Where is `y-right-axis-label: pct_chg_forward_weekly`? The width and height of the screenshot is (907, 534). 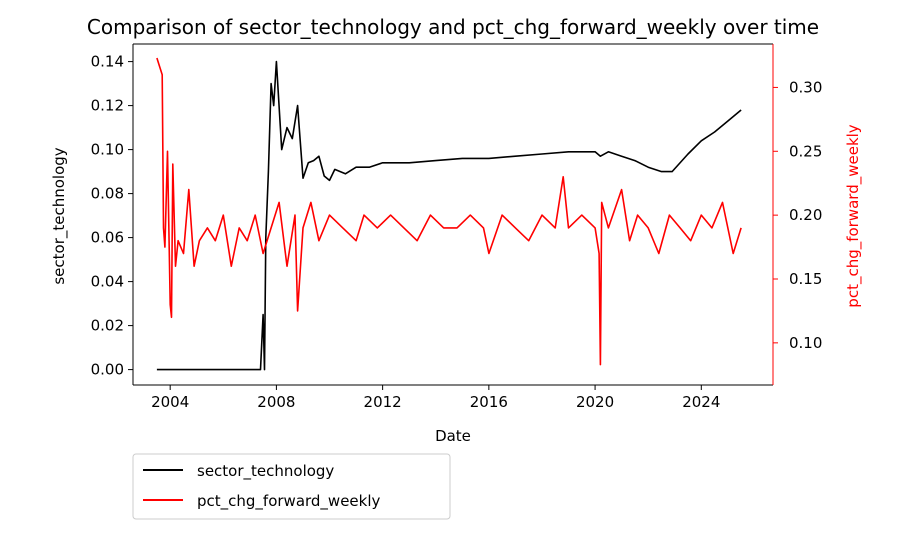 y-right-axis-label: pct_chg_forward_weekly is located at coordinates (853, 216).